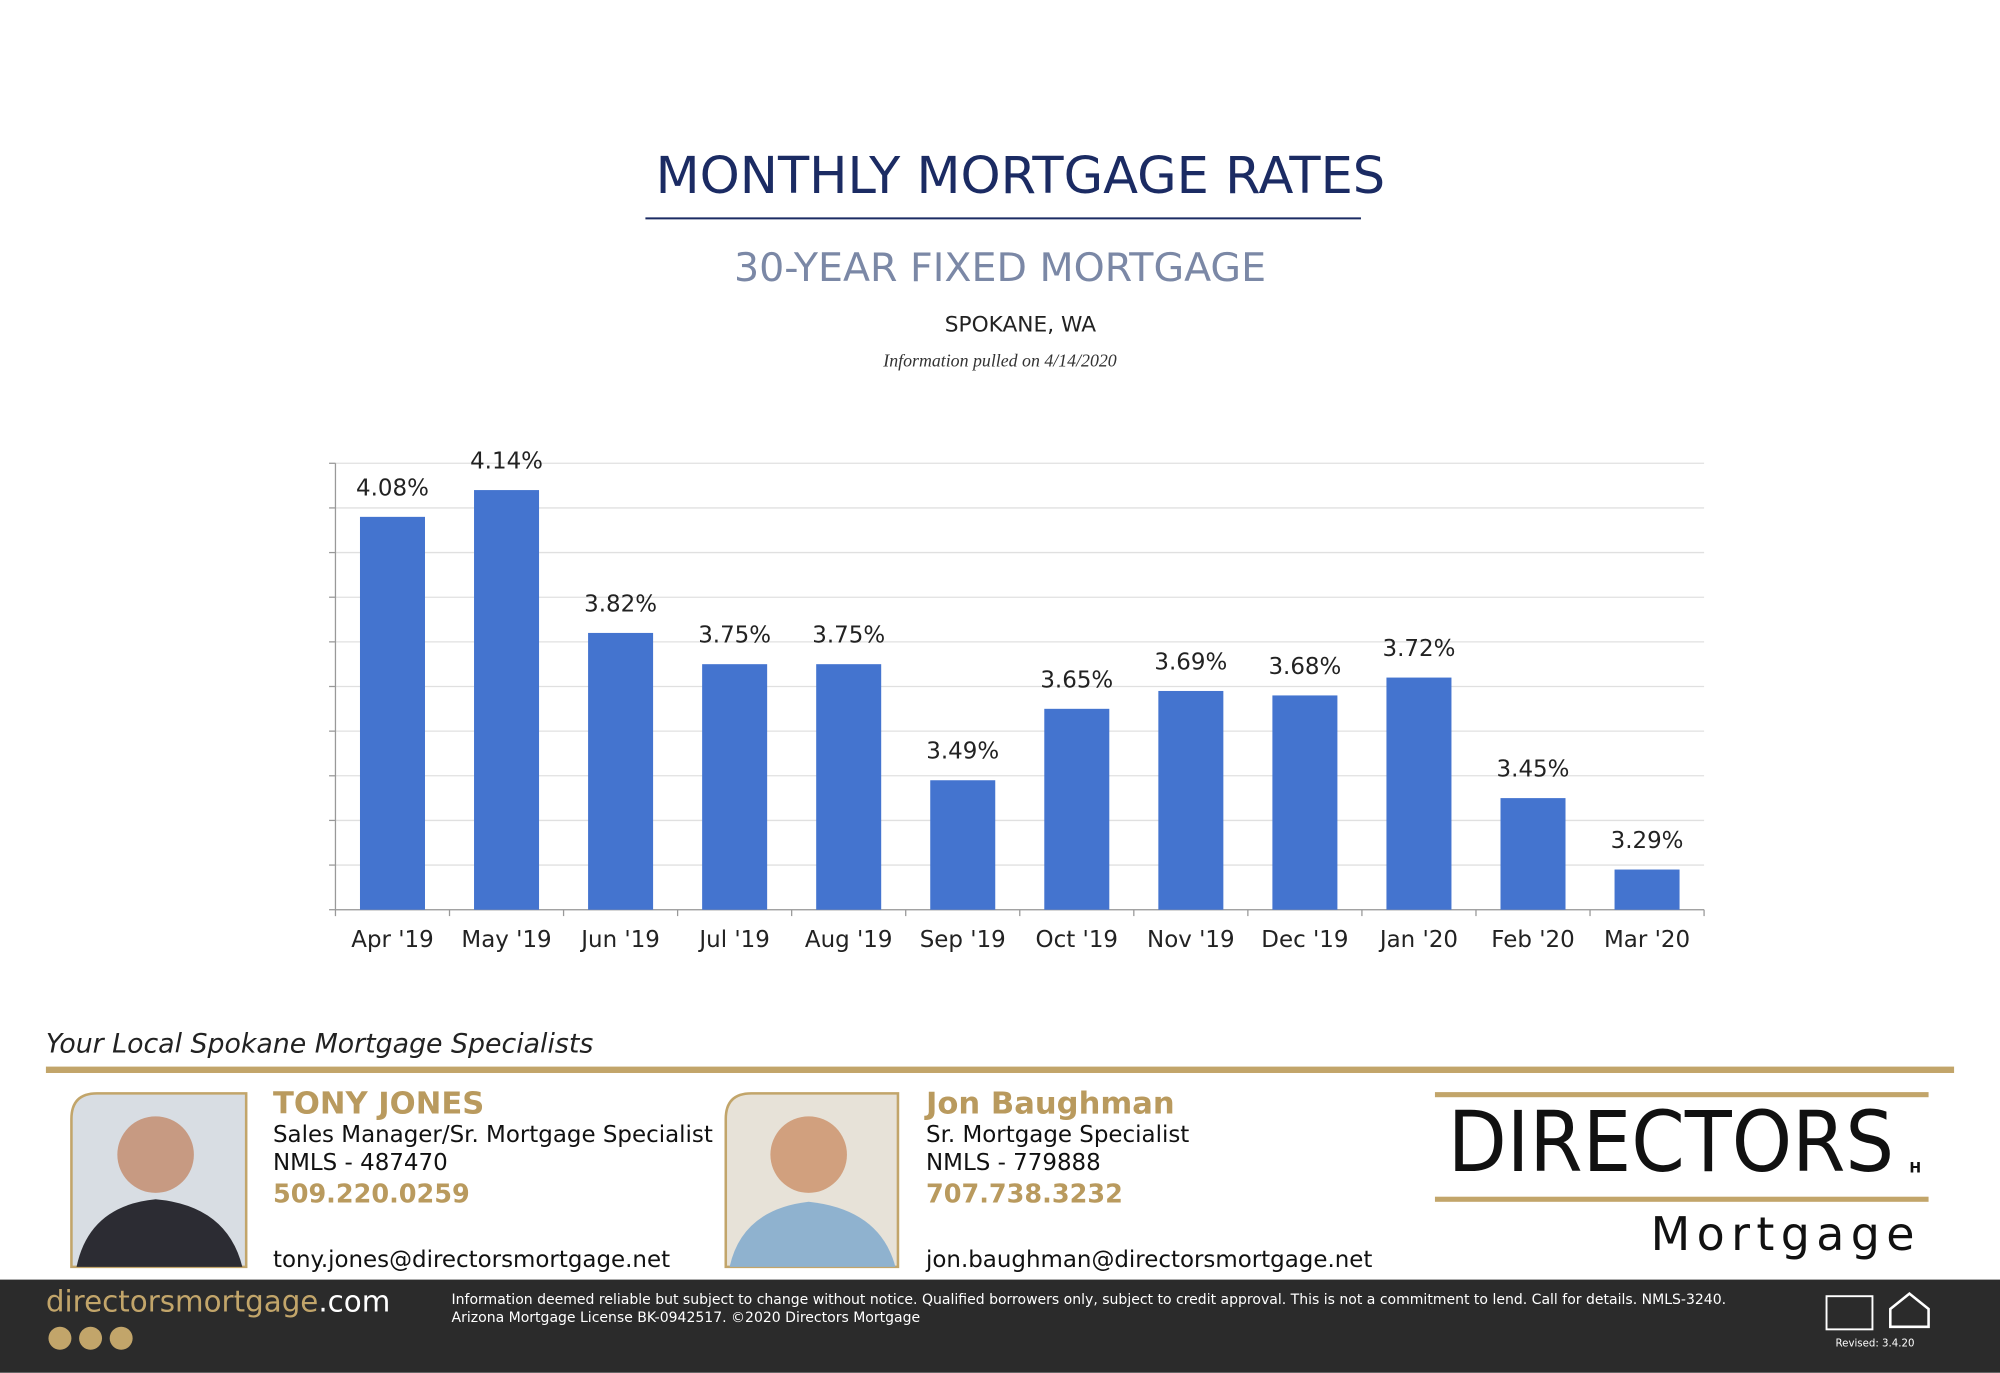  What do you see at coordinates (1076, 680) in the screenshot?
I see `value-label: 3.65%` at bounding box center [1076, 680].